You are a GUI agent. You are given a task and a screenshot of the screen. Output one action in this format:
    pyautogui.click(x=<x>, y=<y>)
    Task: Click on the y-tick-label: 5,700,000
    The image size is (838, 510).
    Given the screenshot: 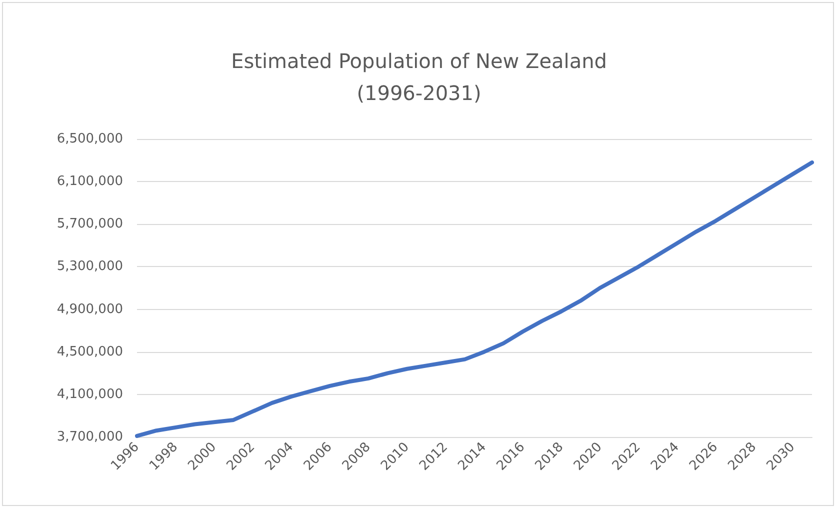 What is the action you would take?
    pyautogui.click(x=89, y=224)
    